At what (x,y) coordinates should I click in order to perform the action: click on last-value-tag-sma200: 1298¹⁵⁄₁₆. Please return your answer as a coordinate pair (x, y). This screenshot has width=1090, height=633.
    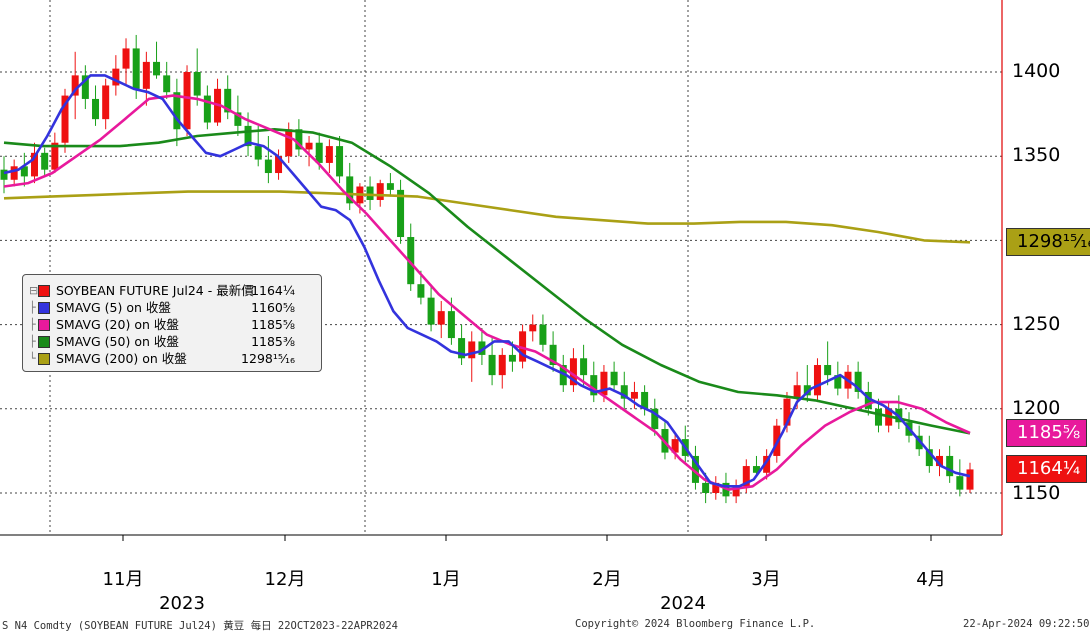
    Looking at the image, I should click on (1048, 242).